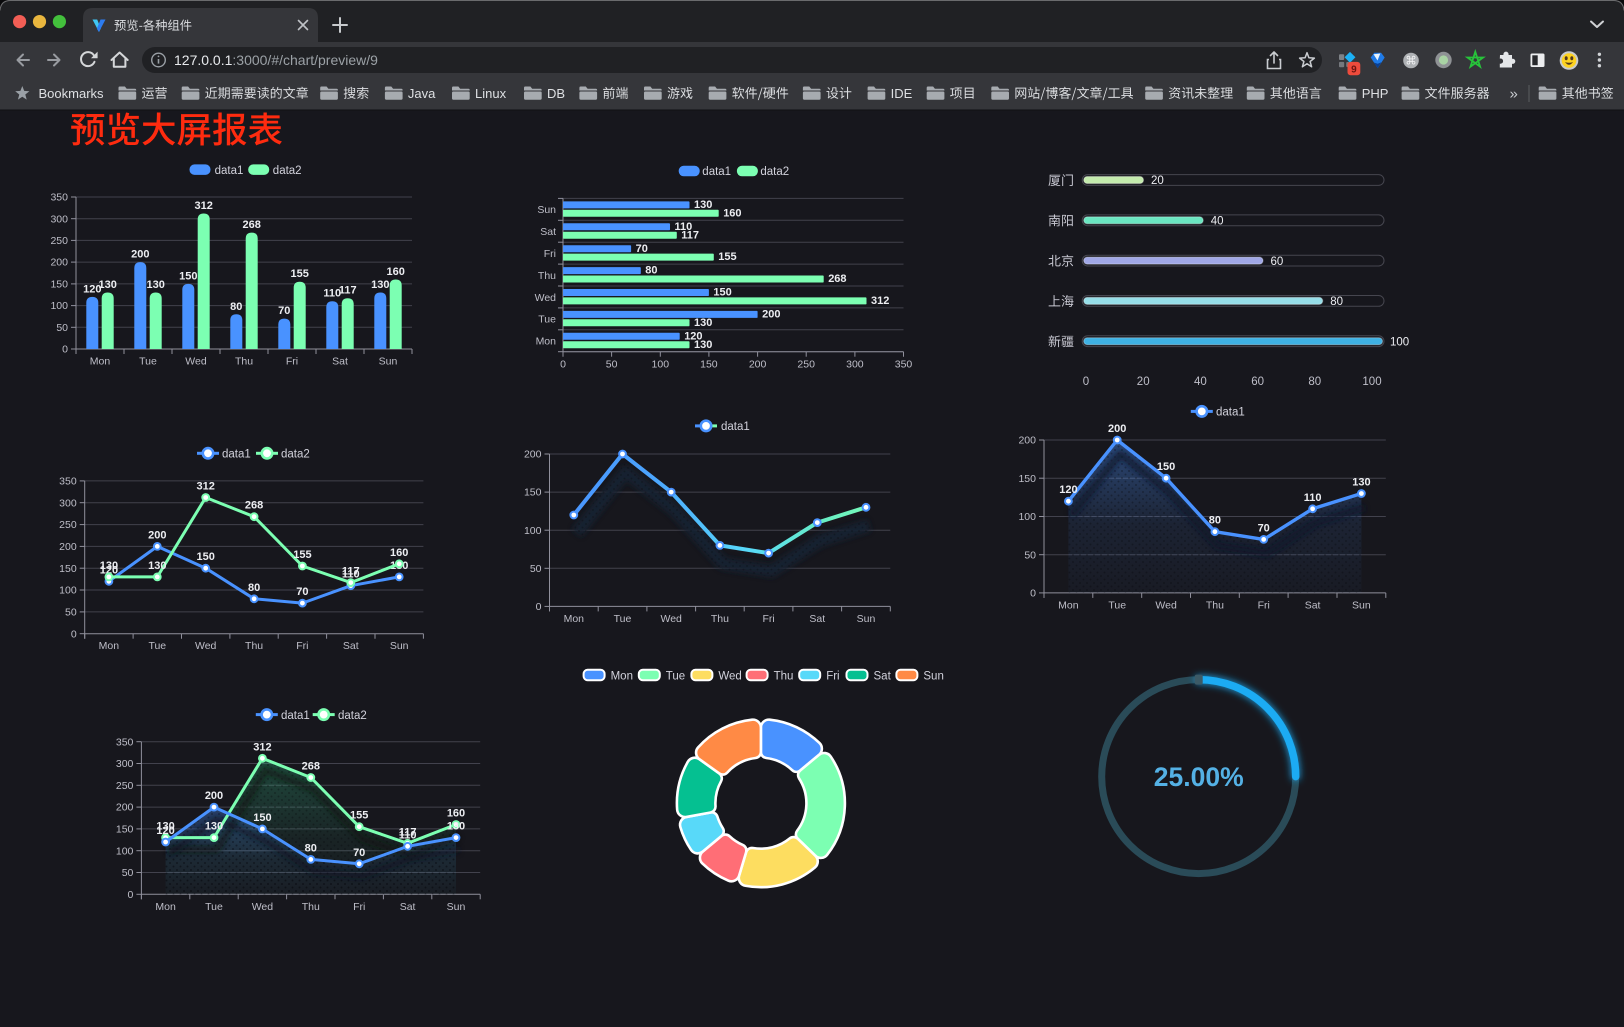 This screenshot has width=1624, height=1027. I want to click on svg-text: 60, so click(1257, 382).